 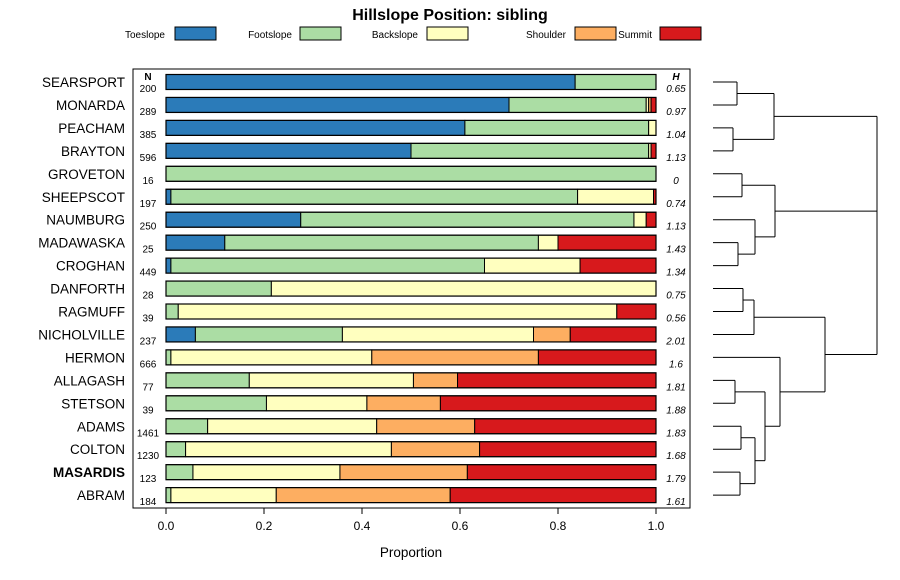 What do you see at coordinates (676, 250) in the screenshot?
I see `row-h: 1.43` at bounding box center [676, 250].